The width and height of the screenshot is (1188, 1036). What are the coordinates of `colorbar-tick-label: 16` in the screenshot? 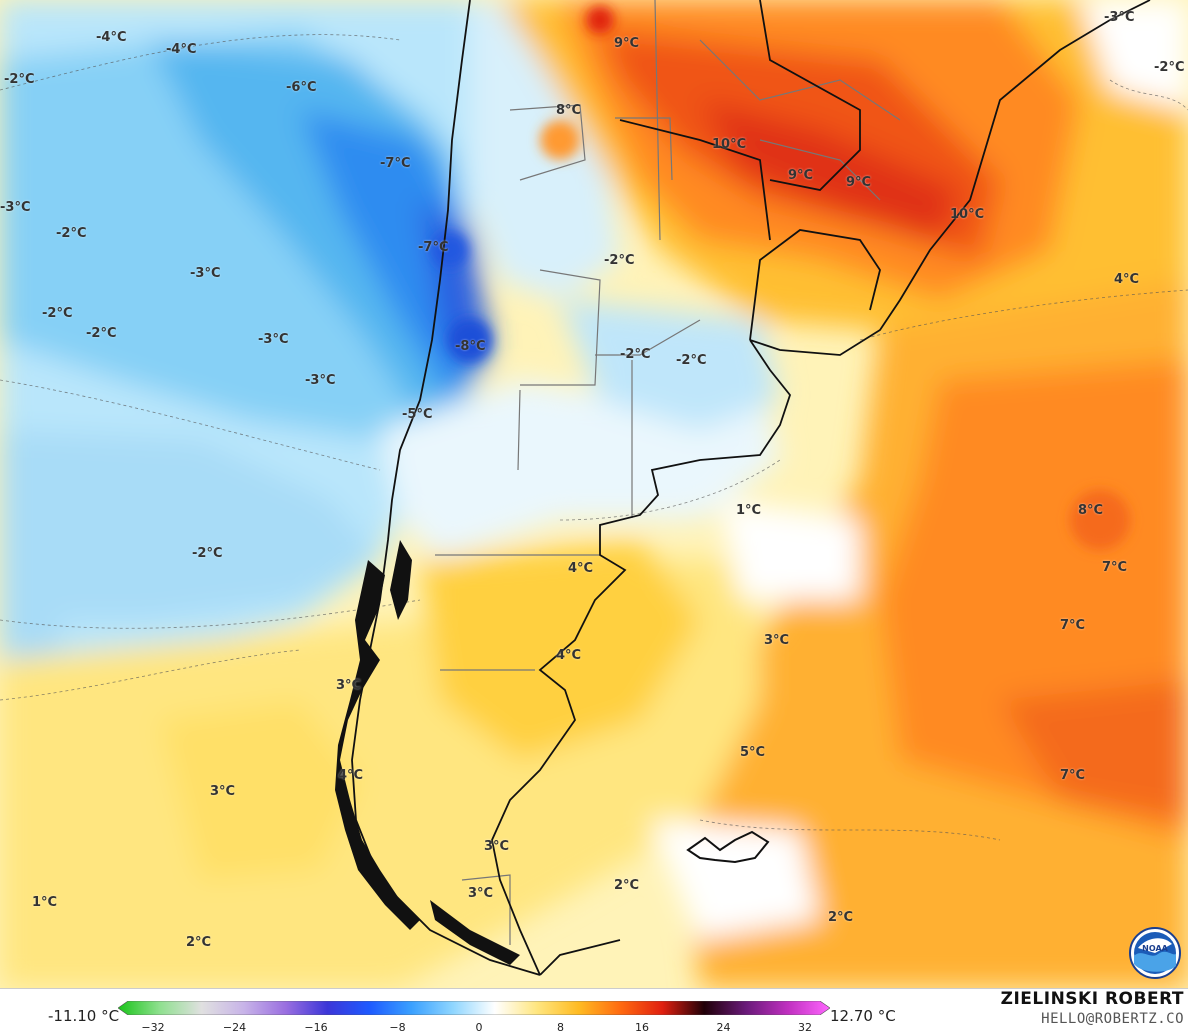 It's located at (642, 1027).